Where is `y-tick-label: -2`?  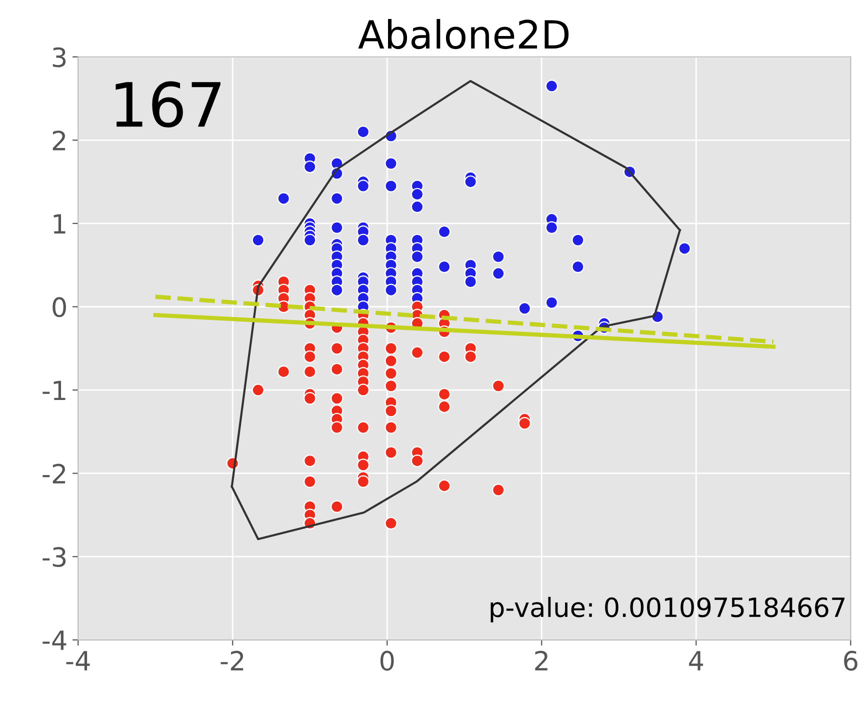 y-tick-label: -2 is located at coordinates (54, 474).